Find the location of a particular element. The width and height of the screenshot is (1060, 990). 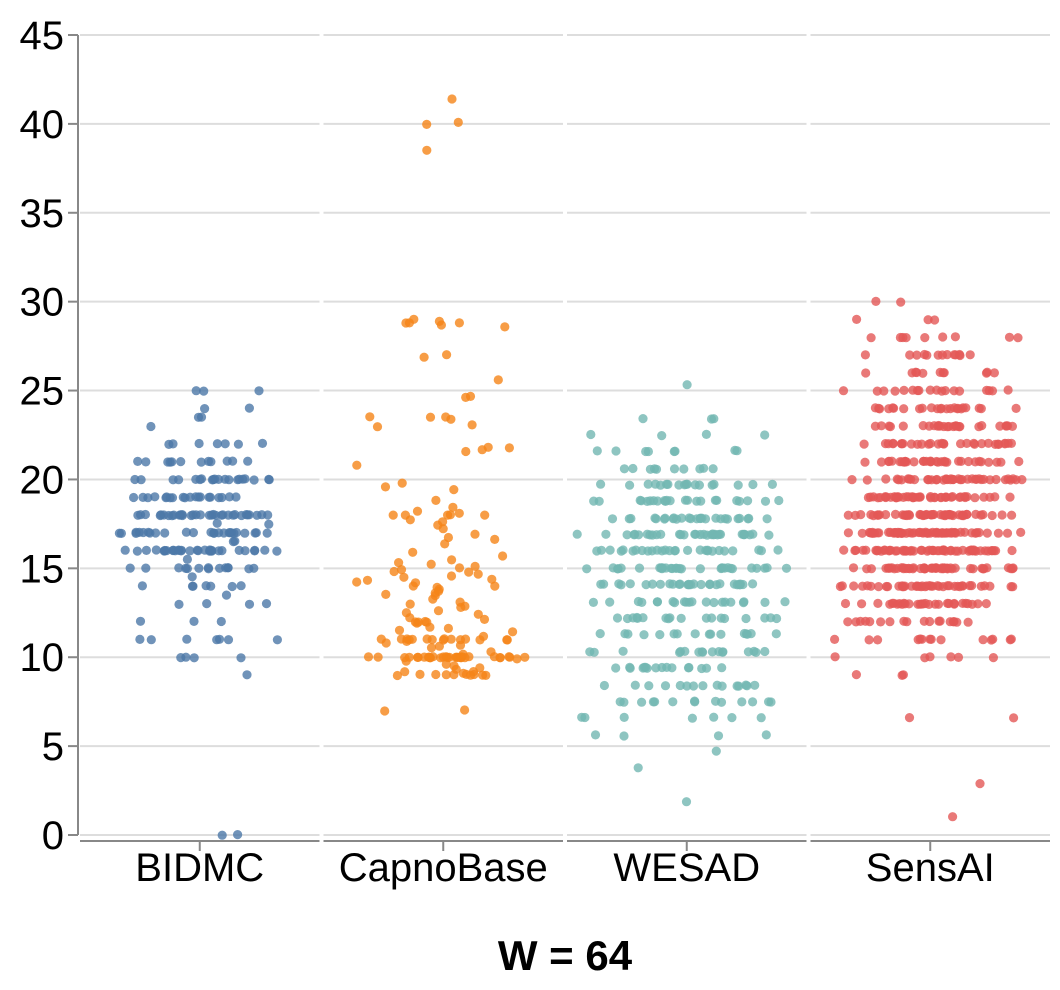

x-category-label: SensAI is located at coordinates (930, 868).